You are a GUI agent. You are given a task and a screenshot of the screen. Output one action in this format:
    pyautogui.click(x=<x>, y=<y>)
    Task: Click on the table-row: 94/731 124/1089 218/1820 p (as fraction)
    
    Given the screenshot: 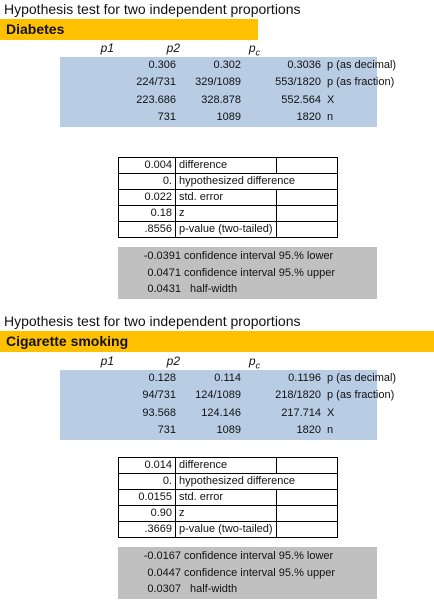 What is the action you would take?
    pyautogui.click(x=227, y=395)
    